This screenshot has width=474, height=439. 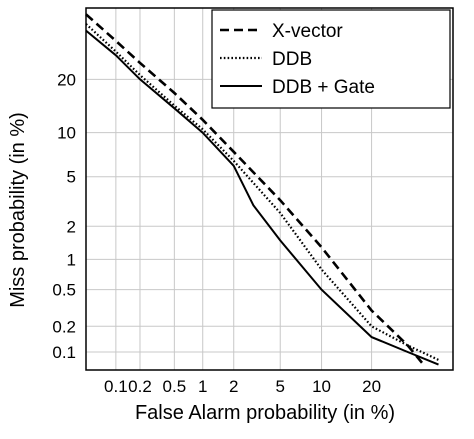 I want to click on x-tick-label: 20, so click(x=371, y=386).